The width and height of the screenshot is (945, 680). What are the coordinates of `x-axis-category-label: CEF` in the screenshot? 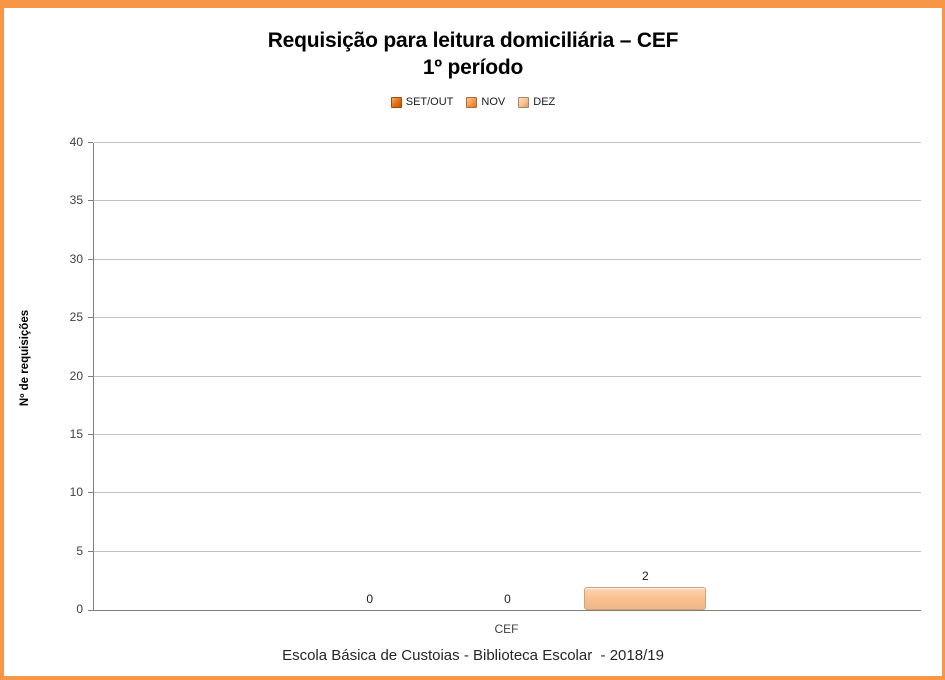 It's located at (506, 629).